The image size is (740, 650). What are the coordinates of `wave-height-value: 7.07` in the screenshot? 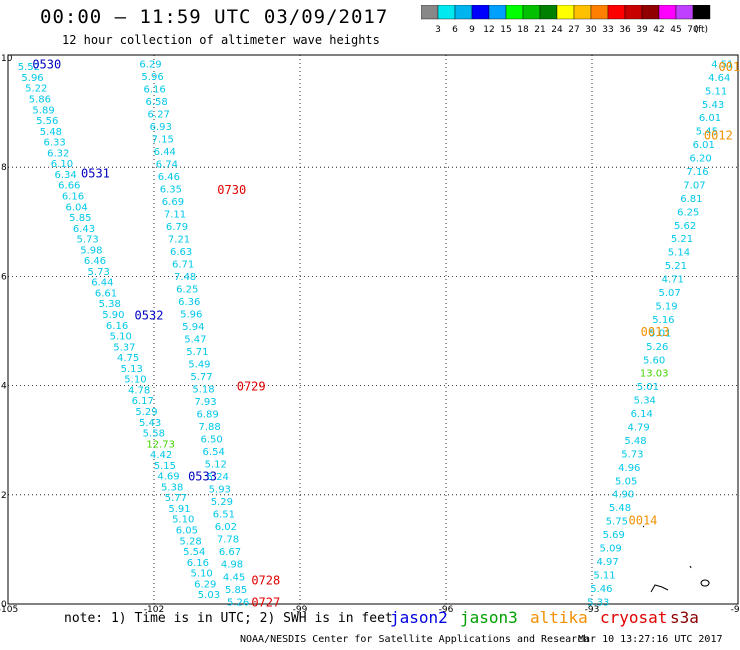 It's located at (694, 185).